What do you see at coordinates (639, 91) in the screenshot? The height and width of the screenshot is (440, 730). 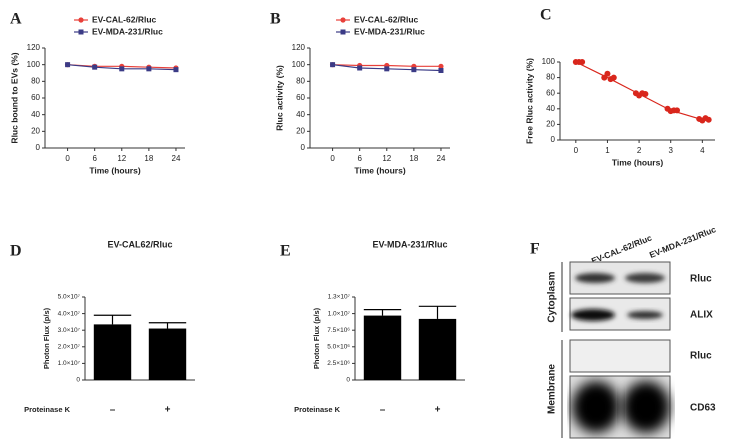 I see `fit-line` at bounding box center [639, 91].